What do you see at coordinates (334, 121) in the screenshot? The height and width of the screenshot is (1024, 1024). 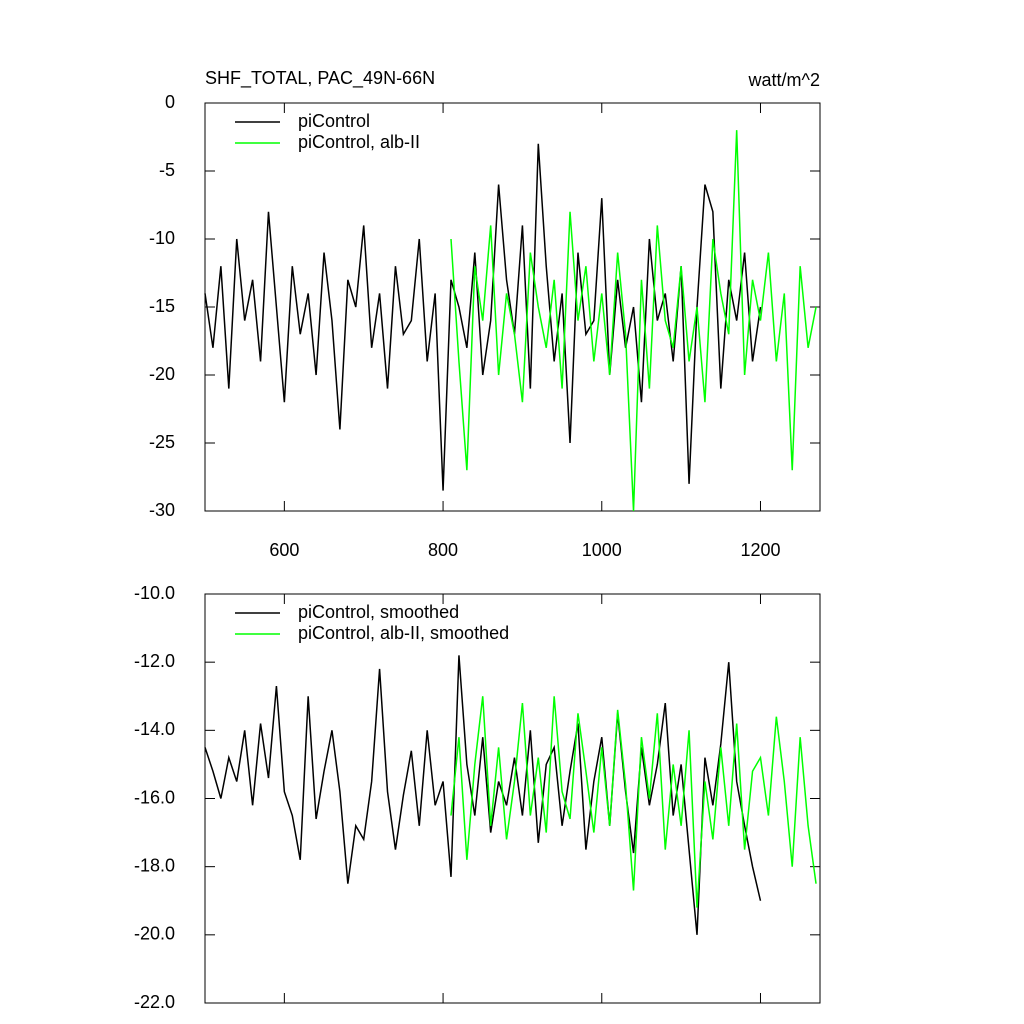 I see `legend-label: piControl` at bounding box center [334, 121].